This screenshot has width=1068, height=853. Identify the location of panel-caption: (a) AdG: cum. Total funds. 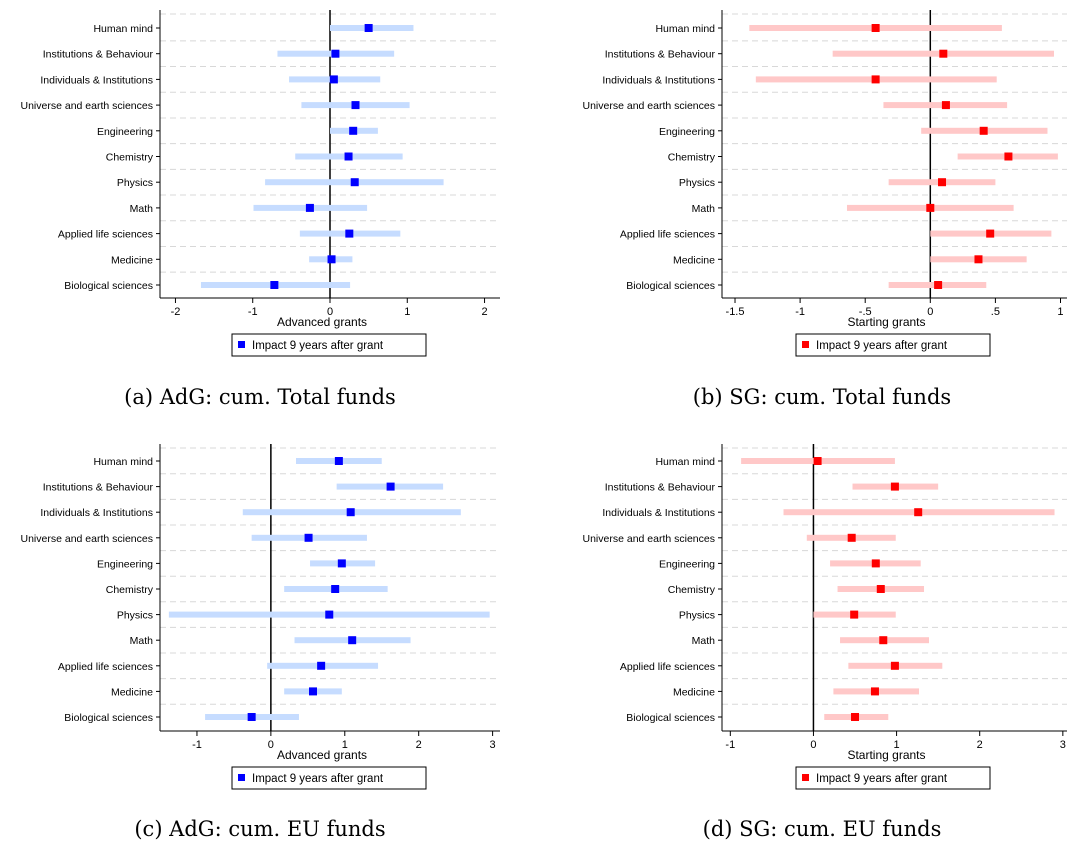
(260, 397).